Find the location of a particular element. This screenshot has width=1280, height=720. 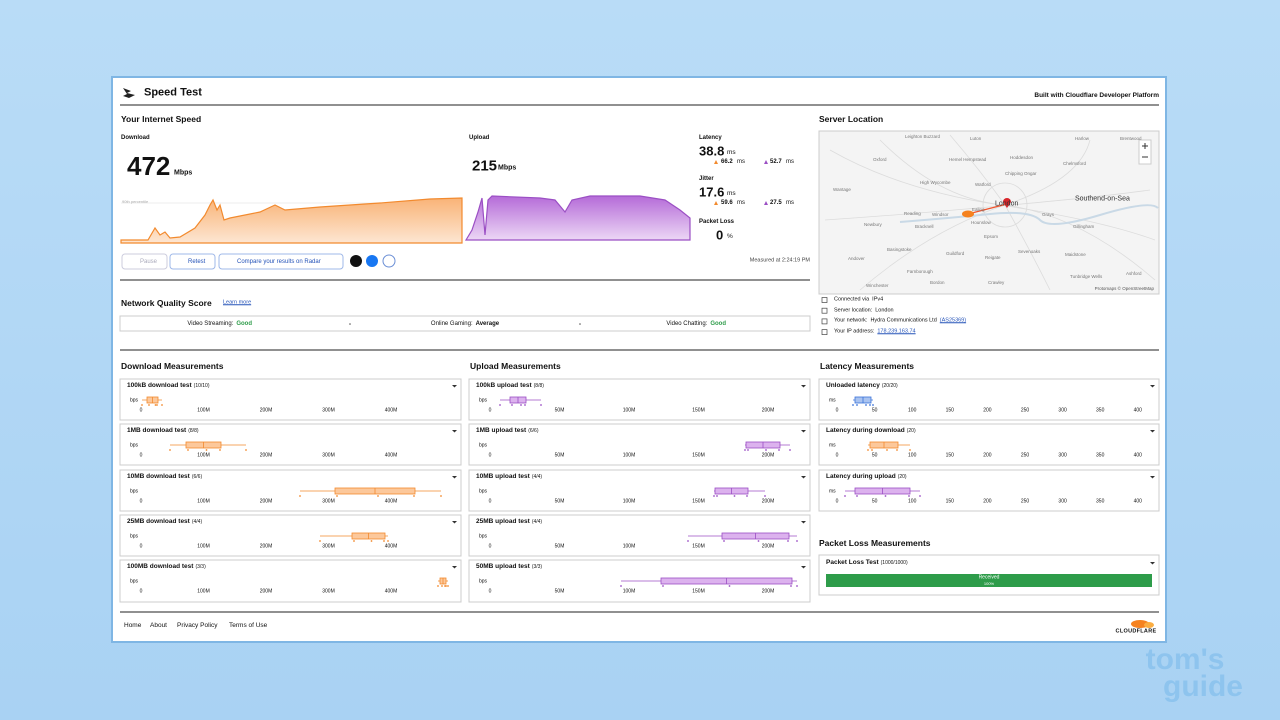

retest-button: Retest is located at coordinates (197, 262).